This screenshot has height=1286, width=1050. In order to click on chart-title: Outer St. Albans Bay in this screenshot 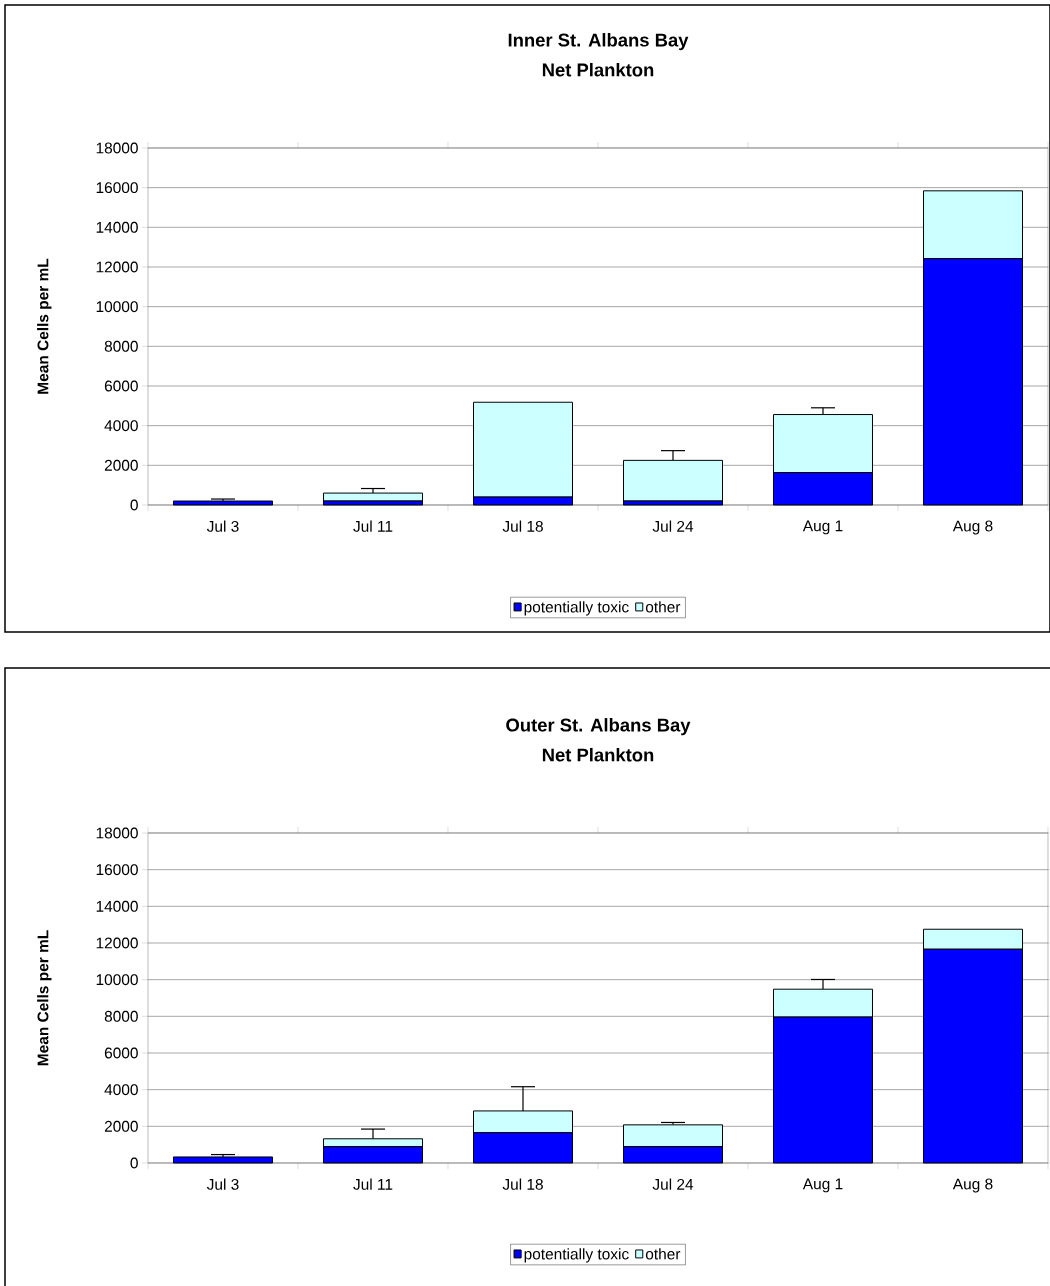, I will do `click(598, 727)`.